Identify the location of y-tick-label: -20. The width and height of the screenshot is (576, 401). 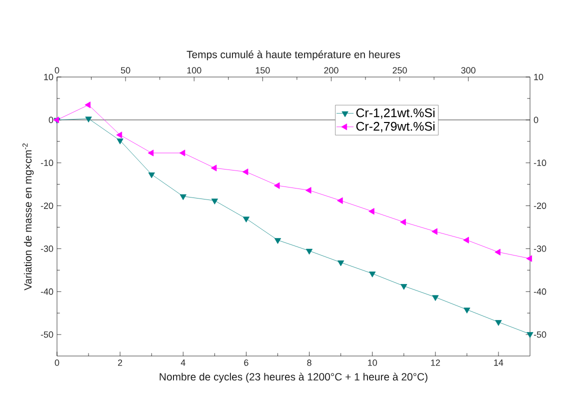
(47, 205).